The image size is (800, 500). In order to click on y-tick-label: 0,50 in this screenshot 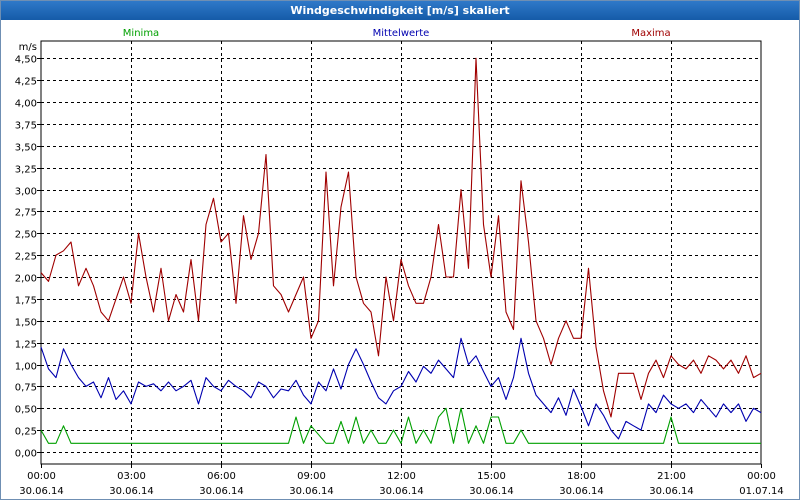, I will do `click(26, 410)`.